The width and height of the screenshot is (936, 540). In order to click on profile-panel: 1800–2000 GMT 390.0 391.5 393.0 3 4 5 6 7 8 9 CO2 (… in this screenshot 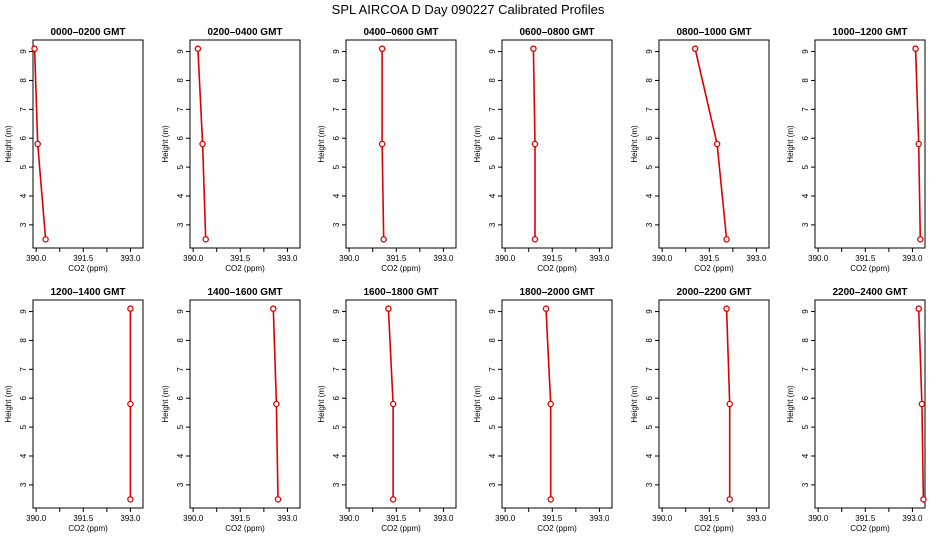, I will do `click(543, 410)`.